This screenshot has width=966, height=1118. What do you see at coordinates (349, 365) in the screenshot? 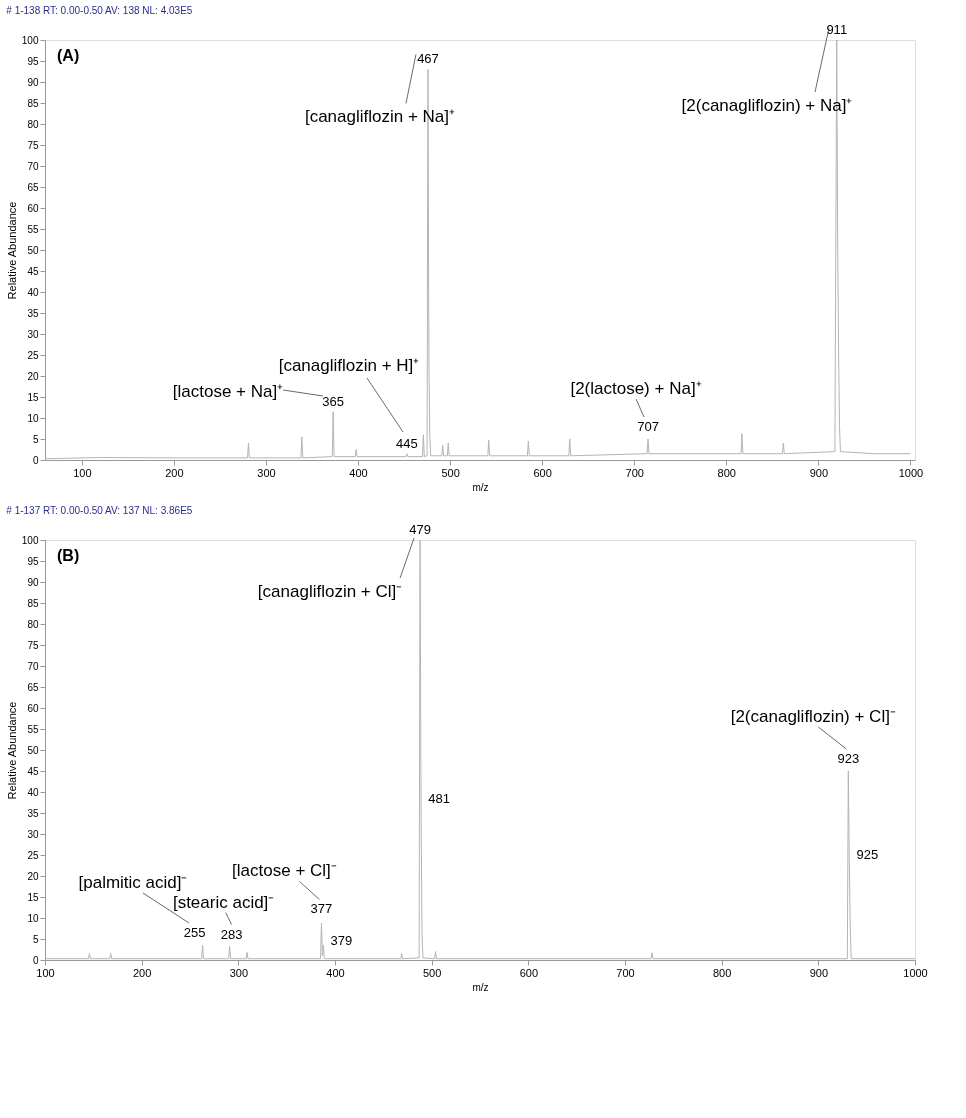
I see `annotation: [canagliflozin + H]⁺` at bounding box center [349, 365].